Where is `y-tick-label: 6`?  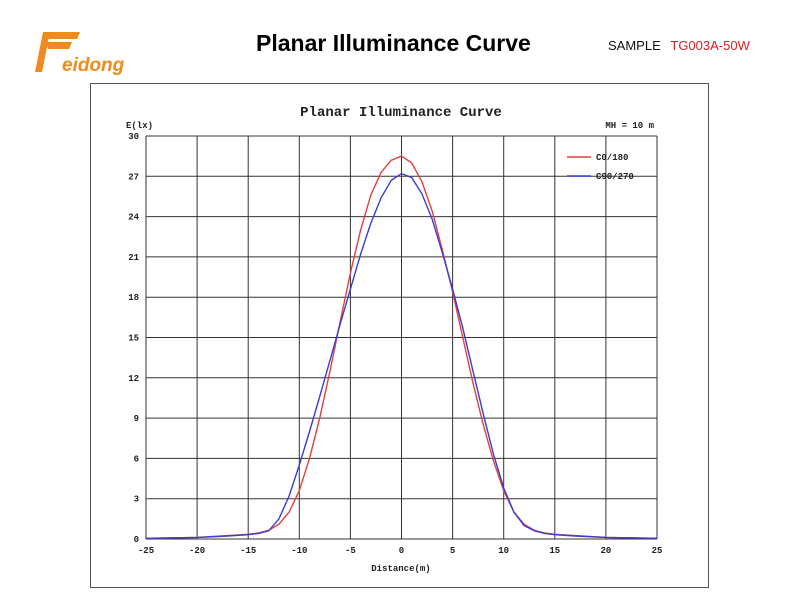 y-tick-label: 6 is located at coordinates (136, 459).